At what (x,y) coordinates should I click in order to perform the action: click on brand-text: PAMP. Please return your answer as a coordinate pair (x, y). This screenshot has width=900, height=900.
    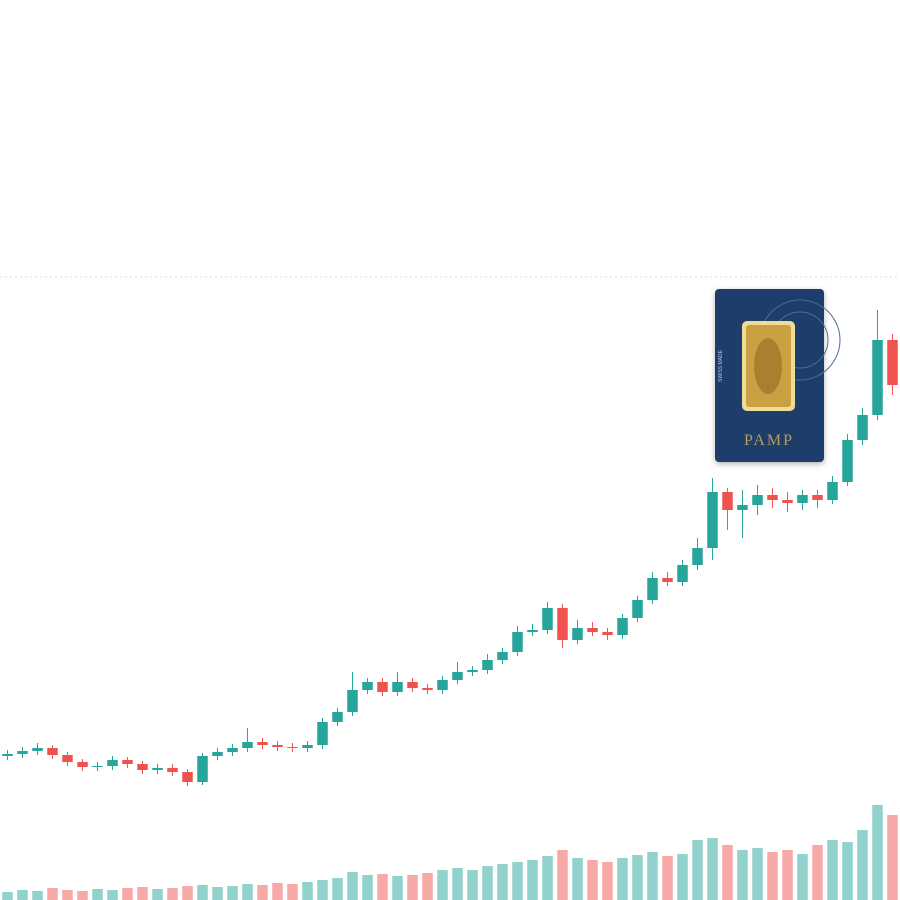
    Looking at the image, I should click on (769, 440).